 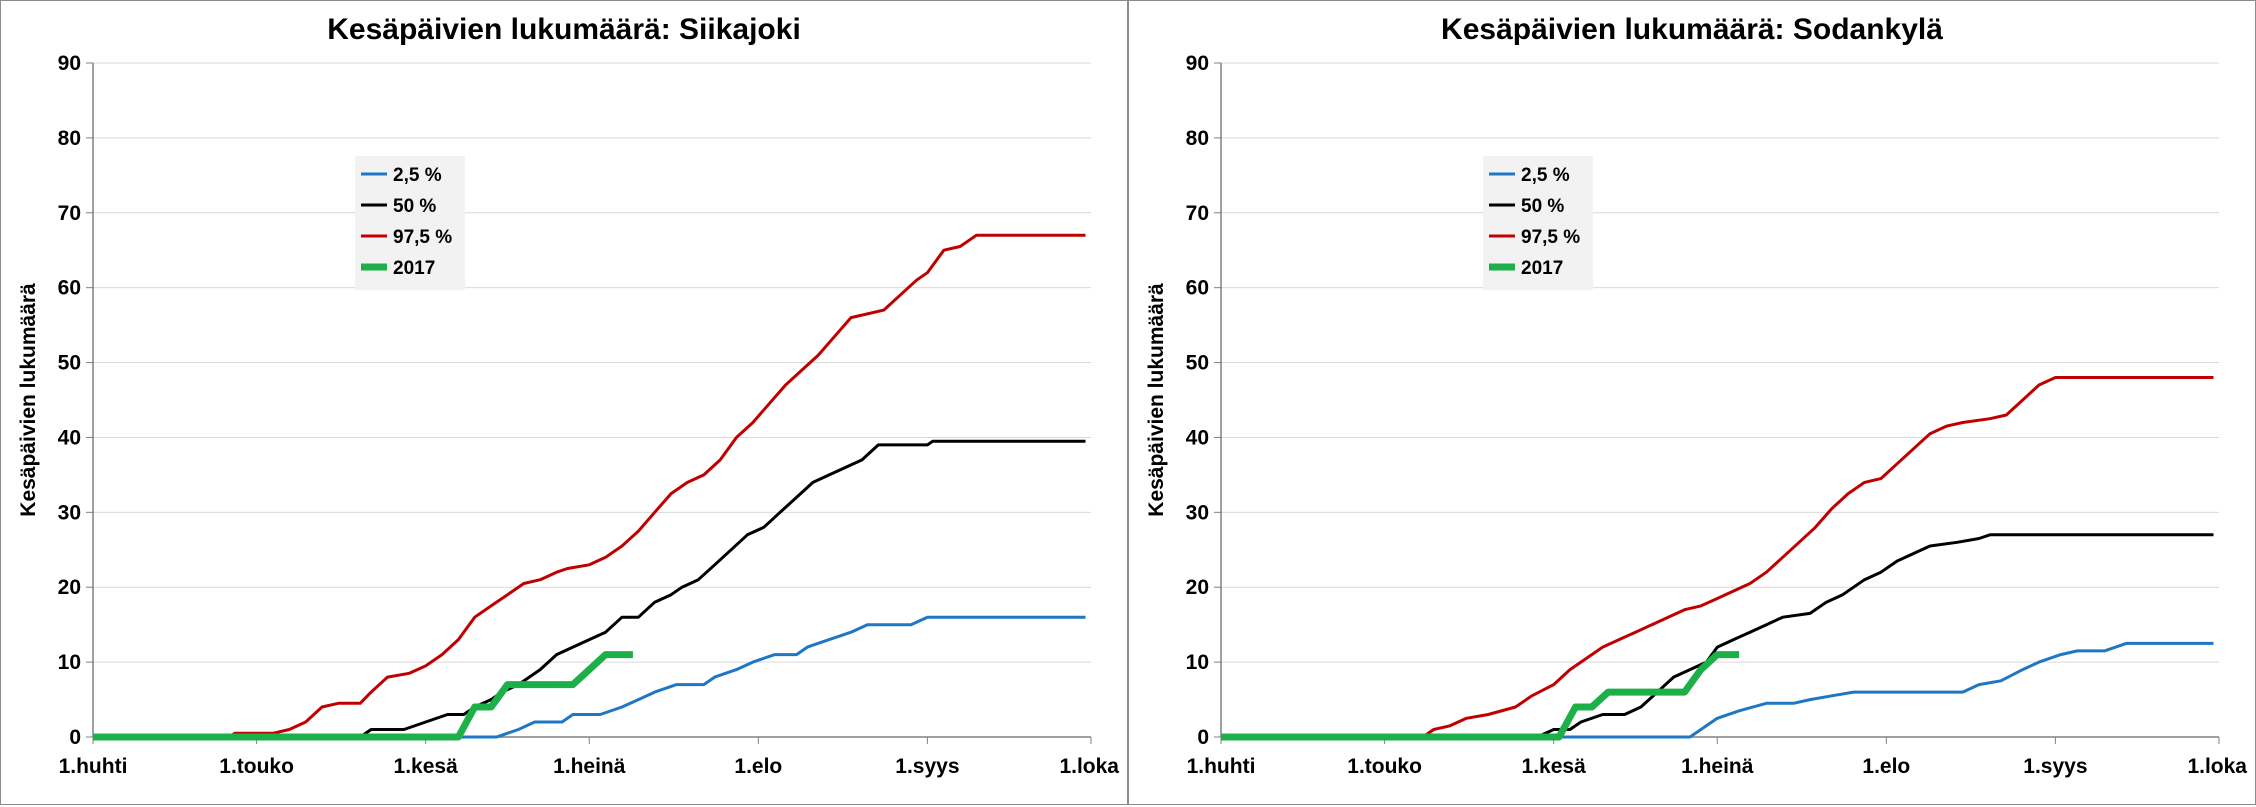 I want to click on chart-title: Kesäpäivien lukumäärä: Sodankylä, so click(x=1692, y=29).